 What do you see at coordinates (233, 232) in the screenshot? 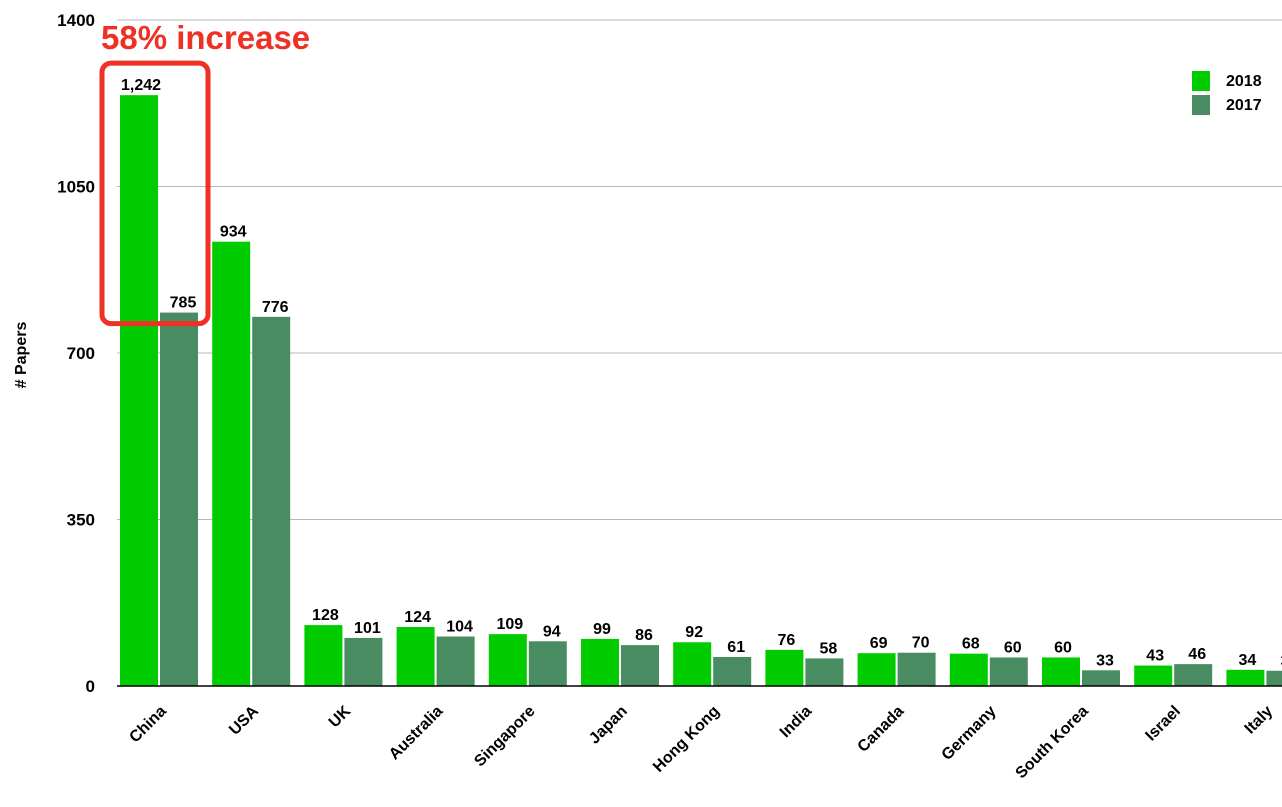
I see `data-label: 934` at bounding box center [233, 232].